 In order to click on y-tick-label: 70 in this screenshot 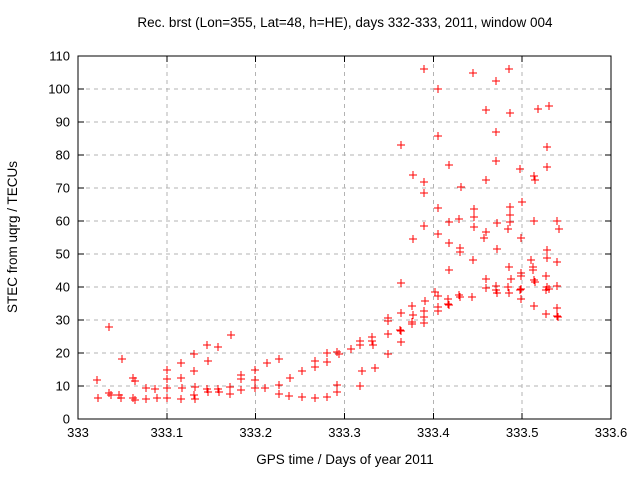, I will do `click(63, 188)`.